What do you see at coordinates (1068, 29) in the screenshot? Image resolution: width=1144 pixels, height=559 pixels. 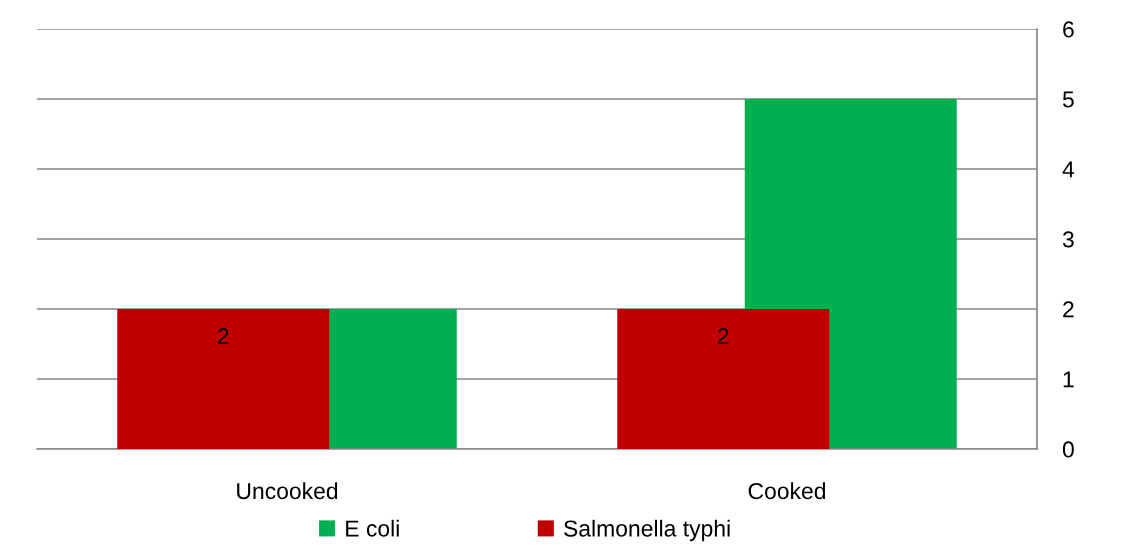 I see `y-tick-label: 6` at bounding box center [1068, 29].